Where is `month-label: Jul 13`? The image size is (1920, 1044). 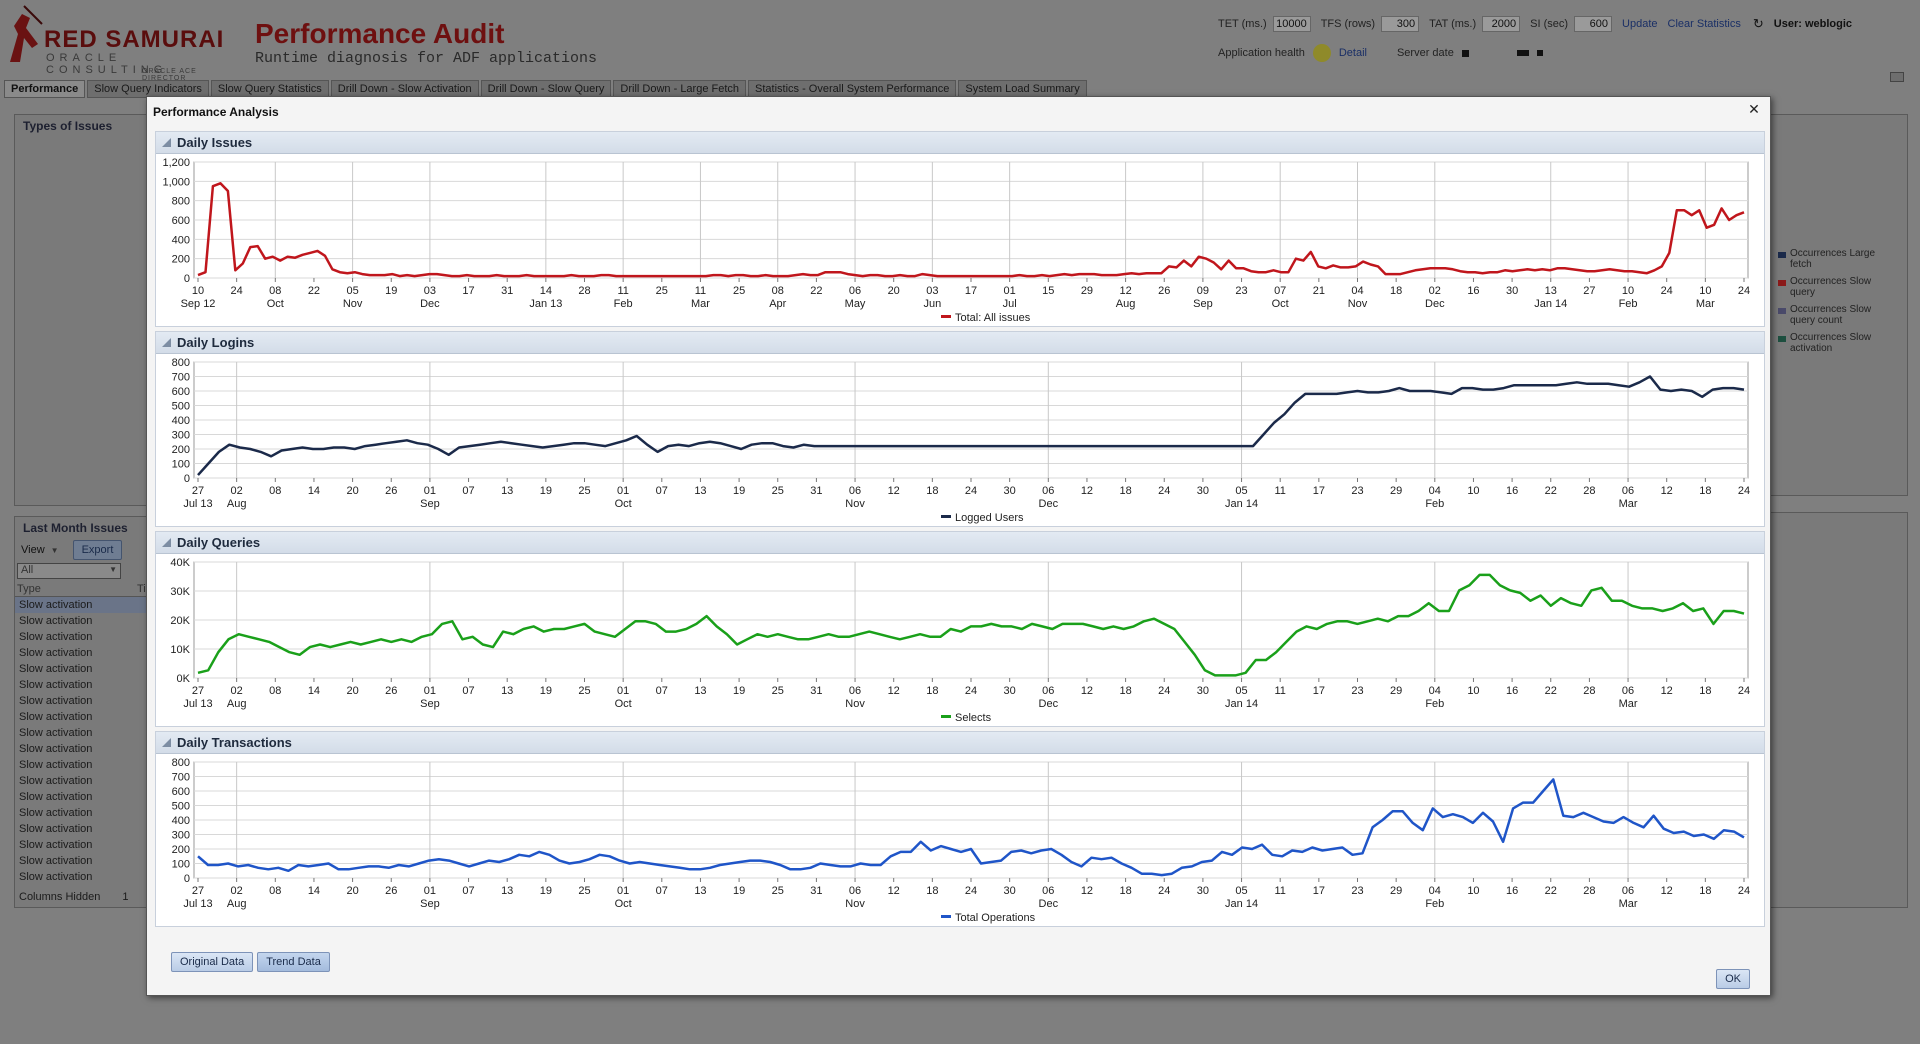
month-label: Jul 13 is located at coordinates (197, 704).